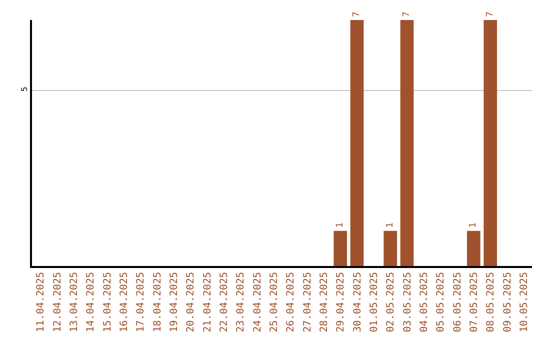 The image size is (540, 340). I want to click on x-tick-label: 17.04.2025, so click(141, 302).